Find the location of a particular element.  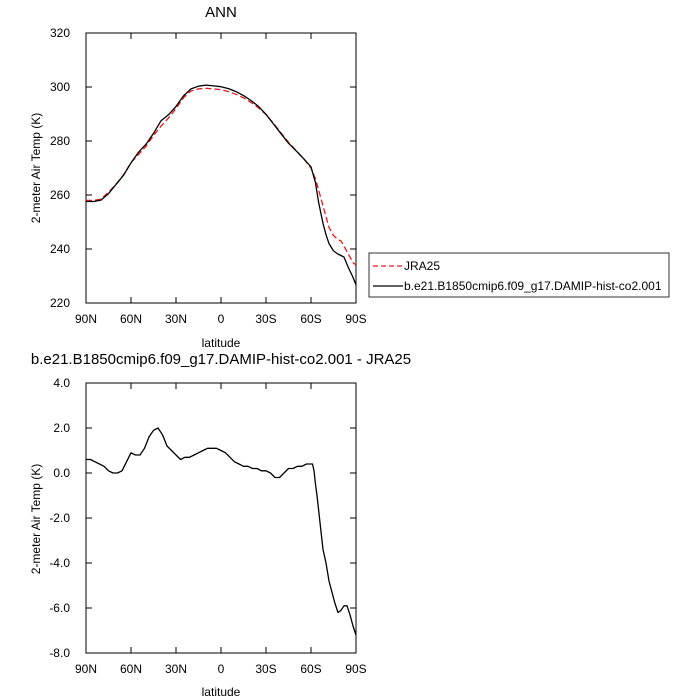

bottom-xtick-label: 90S is located at coordinates (355, 669).